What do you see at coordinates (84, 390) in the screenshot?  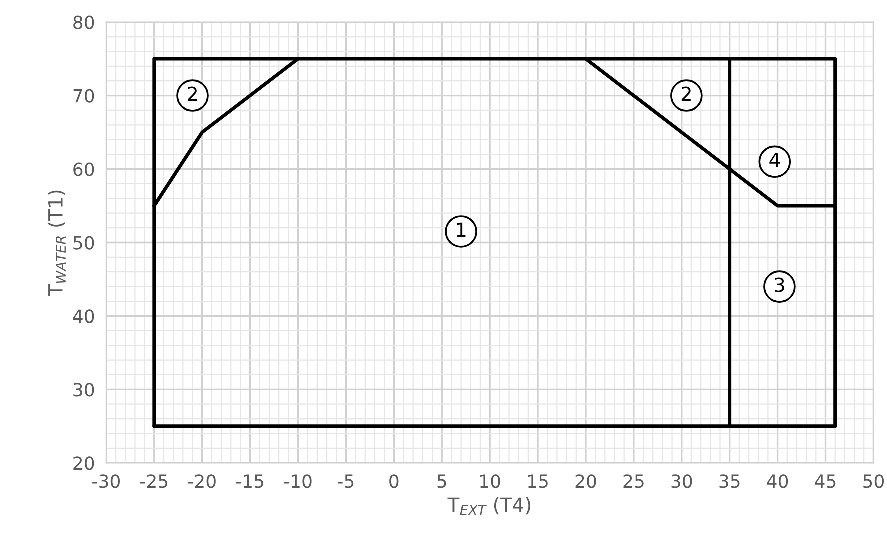 I see `y-tick-label: 30` at bounding box center [84, 390].